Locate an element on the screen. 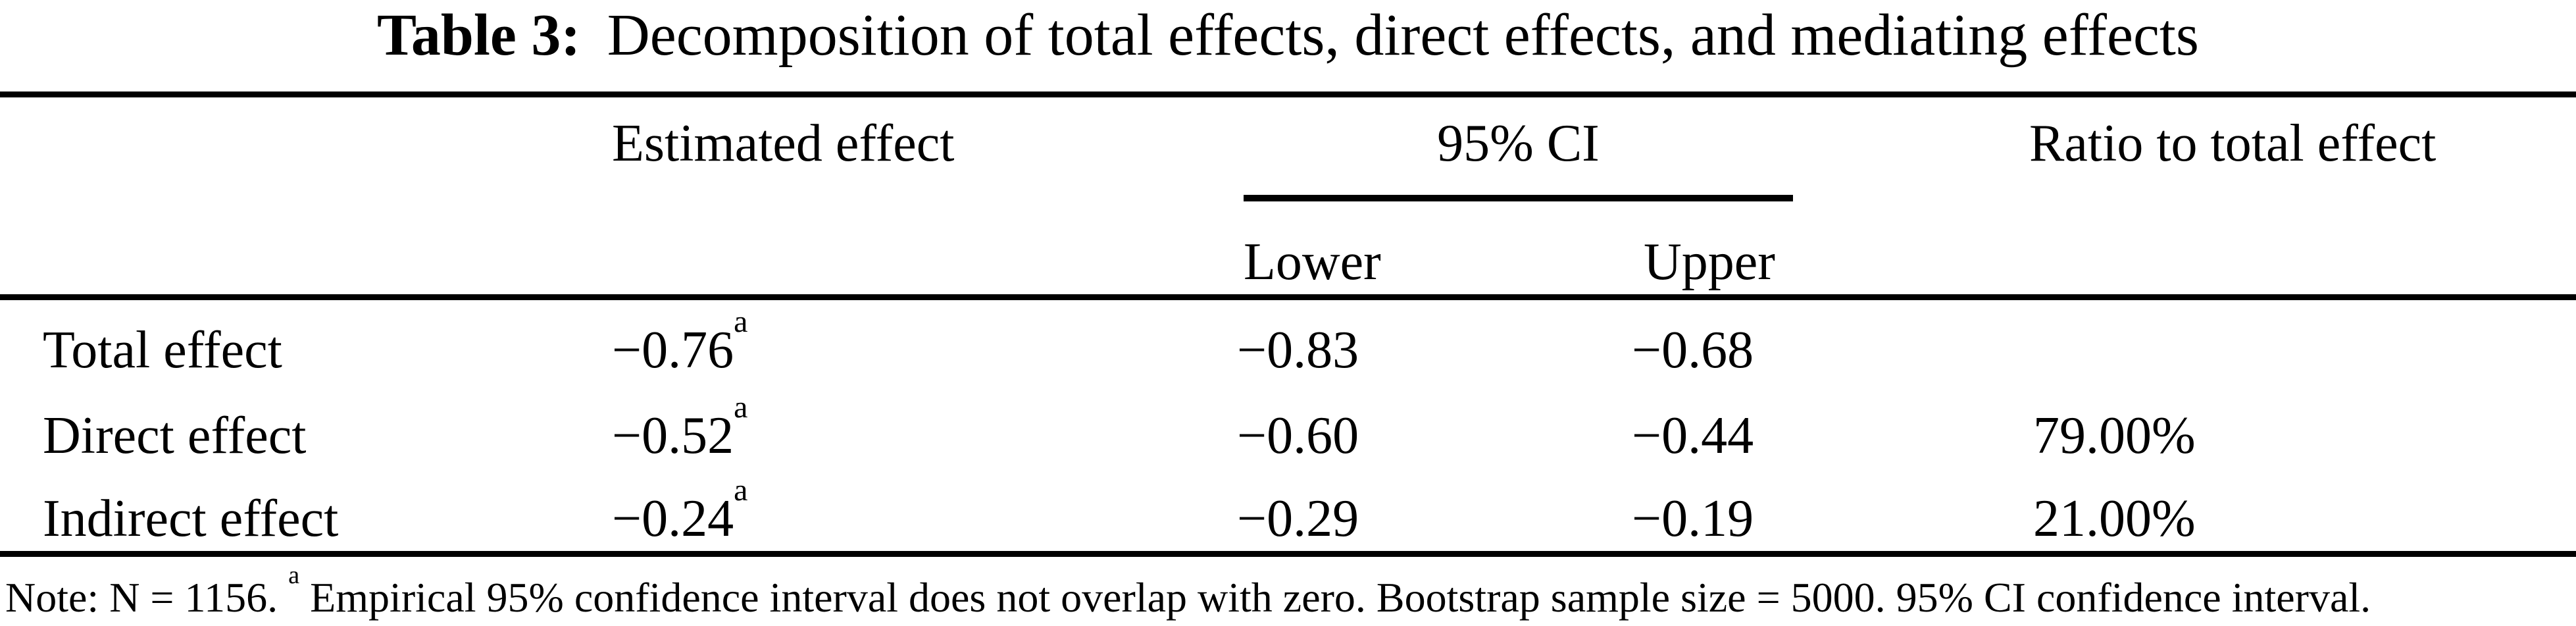 This screenshot has height=626, width=2576. table-row: Direct effect −0.52a −0.60 −0.44 79.00% is located at coordinates (1288, 433).